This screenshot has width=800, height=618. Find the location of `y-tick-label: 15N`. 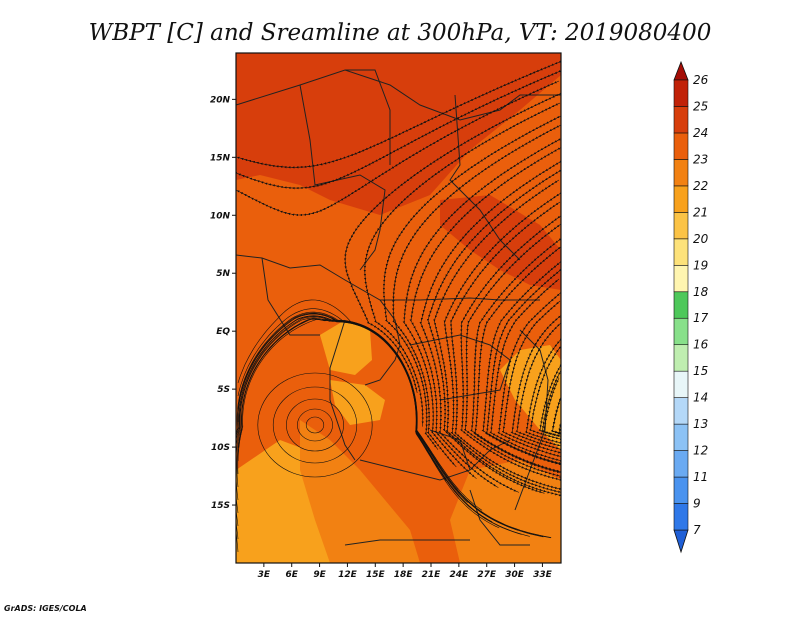

y-tick-label: 15N is located at coordinates (220, 158).